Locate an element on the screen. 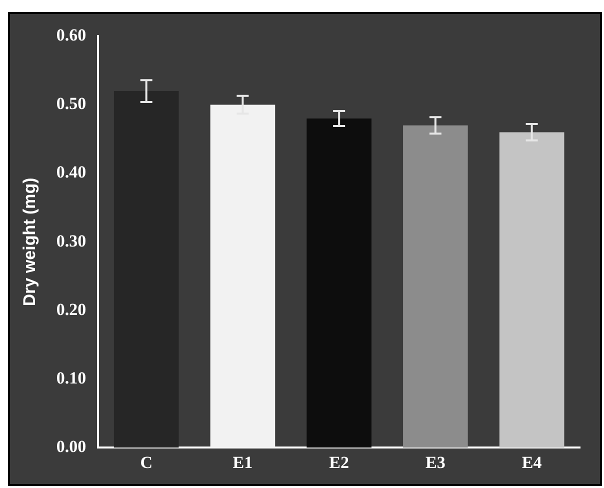 The width and height of the screenshot is (604, 488). y-tick-label: 0.30 is located at coordinates (71, 240).